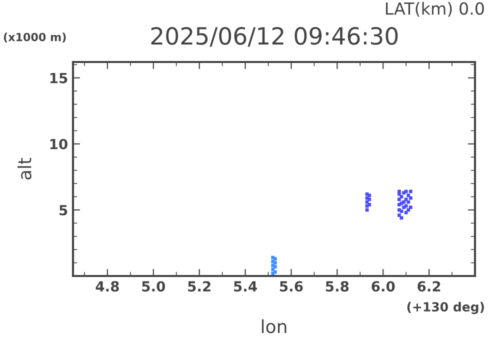  Describe the element at coordinates (24, 169) in the screenshot. I see `y-axis-title: alt` at that location.